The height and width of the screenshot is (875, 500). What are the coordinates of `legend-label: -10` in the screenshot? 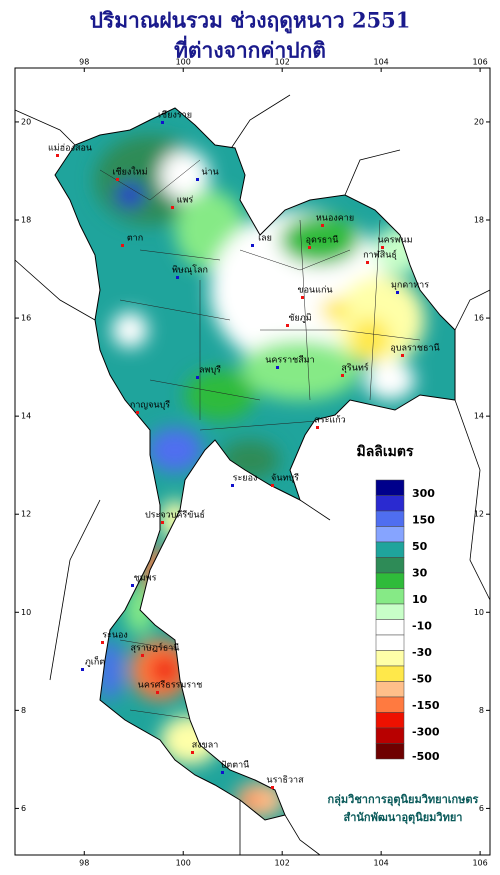 It's located at (422, 626).